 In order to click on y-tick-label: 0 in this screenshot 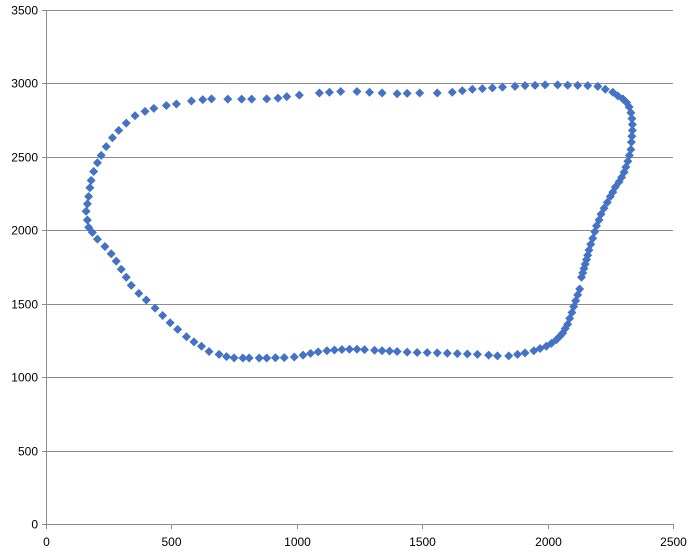, I will do `click(34, 525)`.